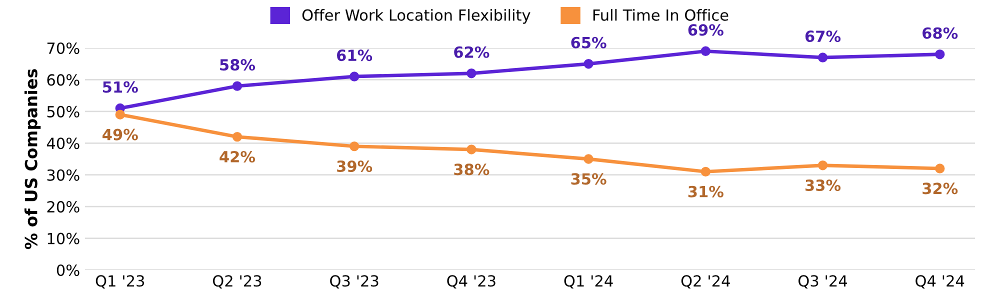 Image resolution: width=1000 pixels, height=300 pixels. I want to click on data-label: 62%, so click(472, 52).